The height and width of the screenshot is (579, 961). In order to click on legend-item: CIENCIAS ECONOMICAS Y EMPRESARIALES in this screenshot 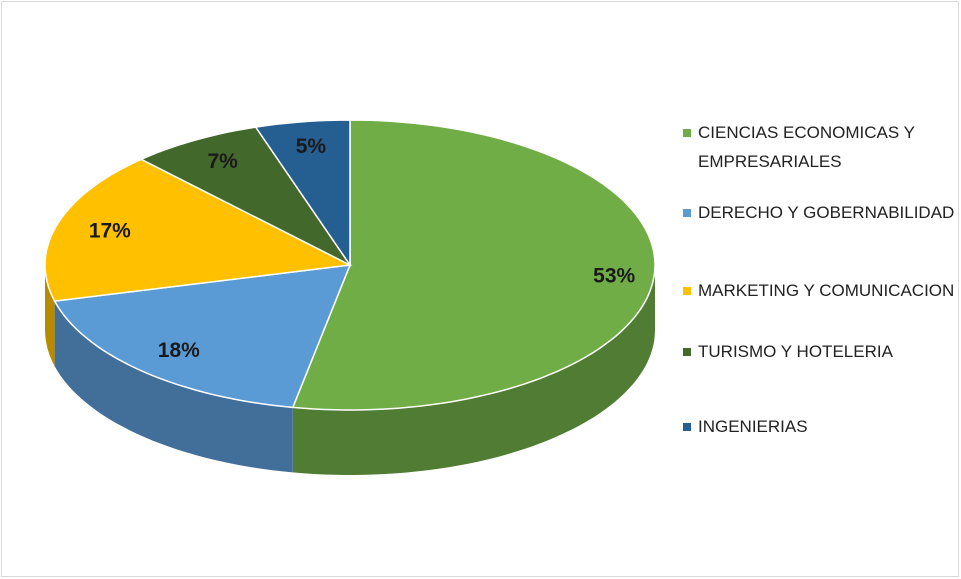, I will do `click(820, 147)`.